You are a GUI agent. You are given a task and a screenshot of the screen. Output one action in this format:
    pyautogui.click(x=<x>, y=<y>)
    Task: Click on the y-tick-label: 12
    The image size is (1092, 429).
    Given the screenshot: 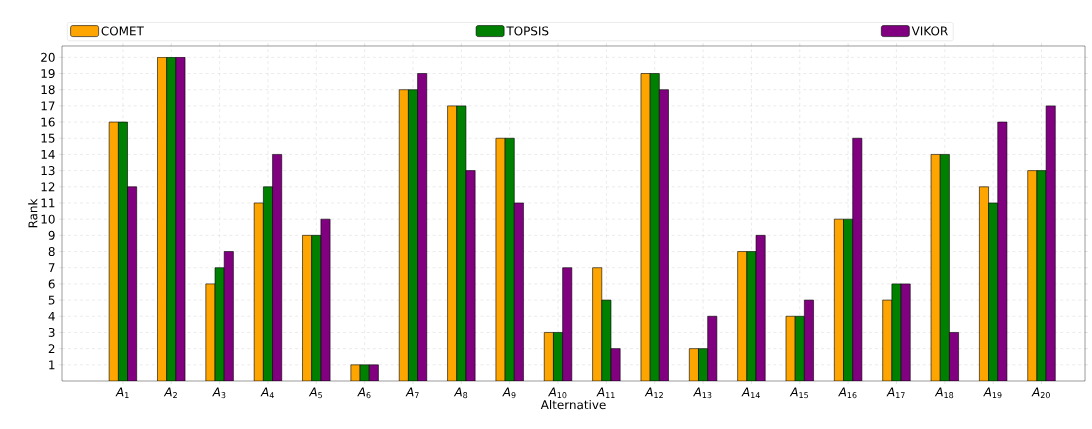 What is the action you would take?
    pyautogui.click(x=48, y=187)
    